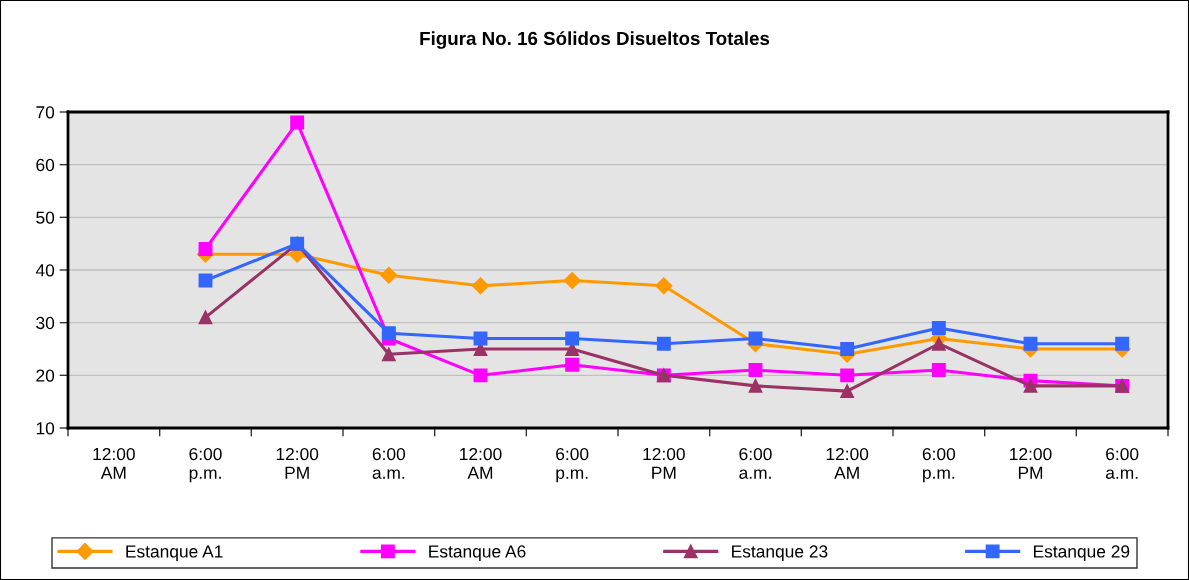 The width and height of the screenshot is (1189, 580). I want to click on legend-label: Estanque A1, so click(174, 553).